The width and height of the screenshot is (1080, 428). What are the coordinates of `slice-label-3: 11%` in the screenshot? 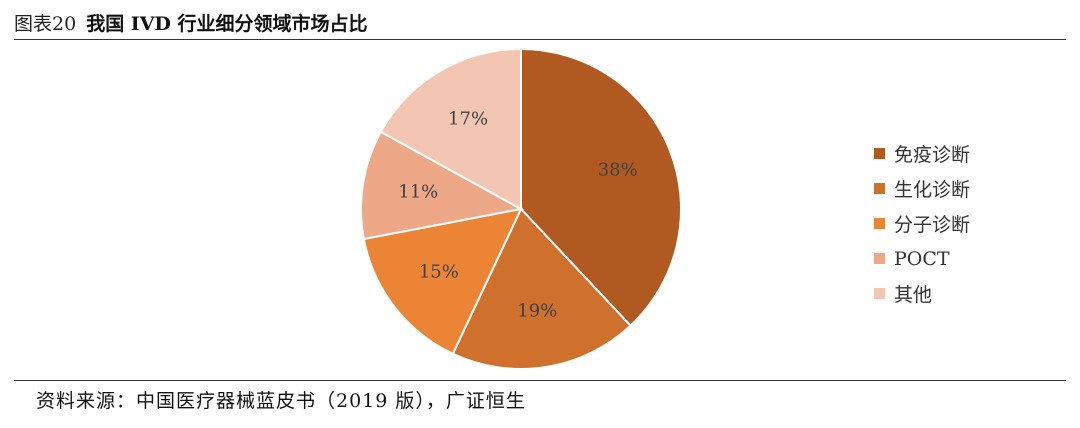 It's located at (418, 192).